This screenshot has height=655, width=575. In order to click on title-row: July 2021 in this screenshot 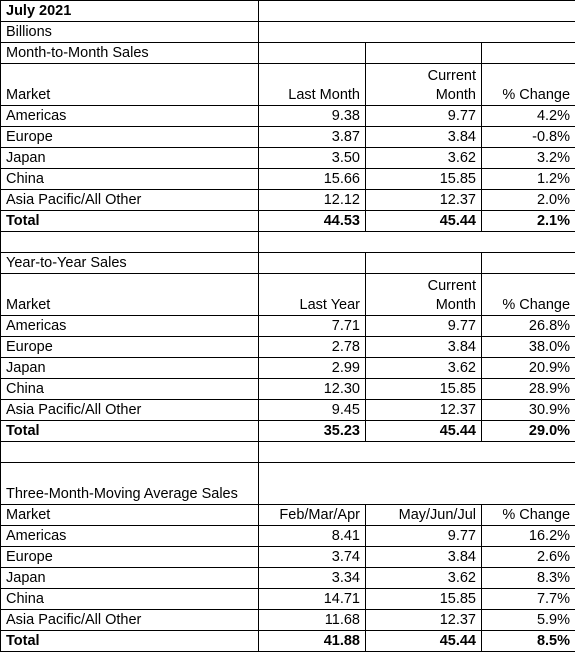, I will do `click(287, 11)`.